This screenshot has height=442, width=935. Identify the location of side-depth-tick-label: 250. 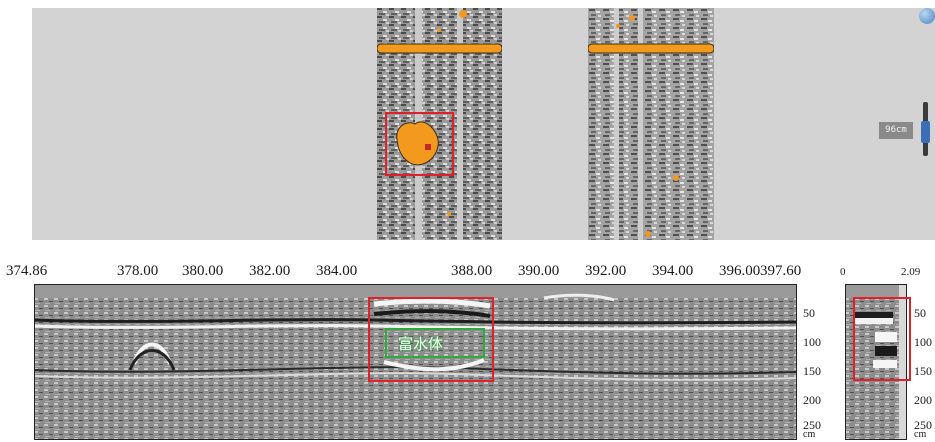
(923, 425).